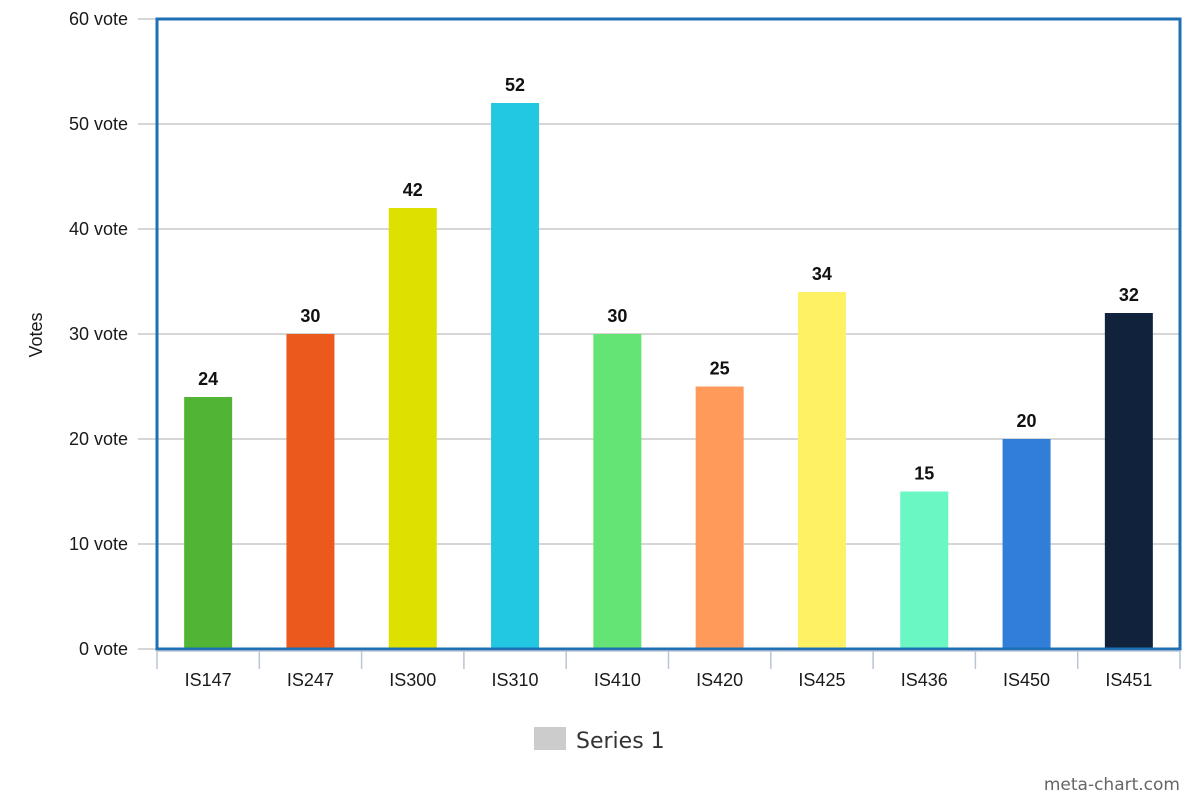 Image resolution: width=1200 pixels, height=800 pixels. I want to click on legend-label: Series 1, so click(620, 741).